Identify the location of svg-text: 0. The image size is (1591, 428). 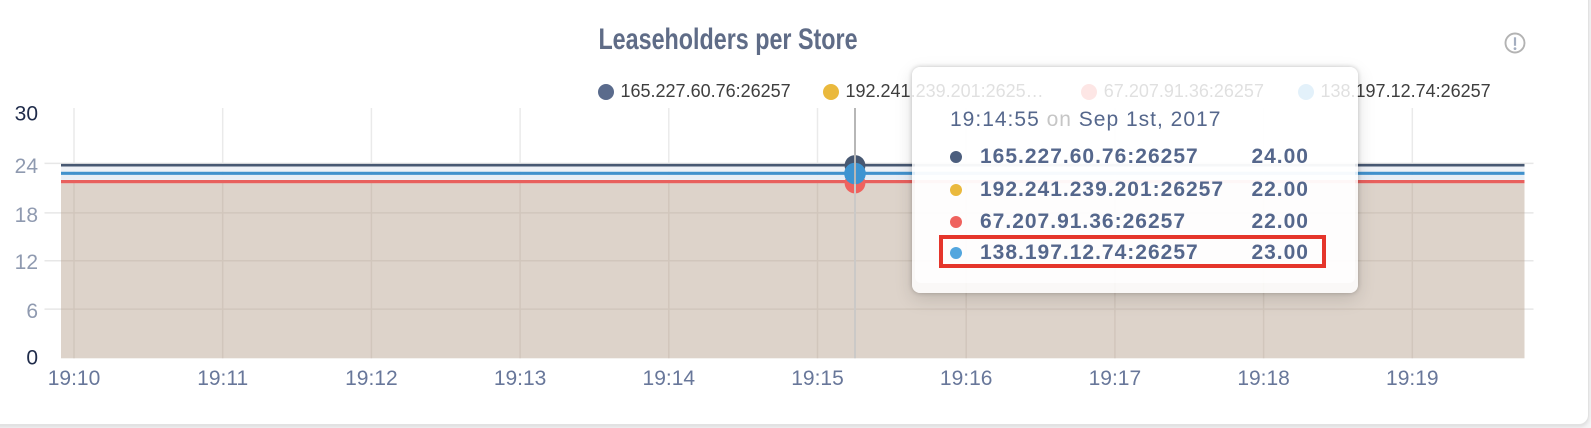
(32, 358).